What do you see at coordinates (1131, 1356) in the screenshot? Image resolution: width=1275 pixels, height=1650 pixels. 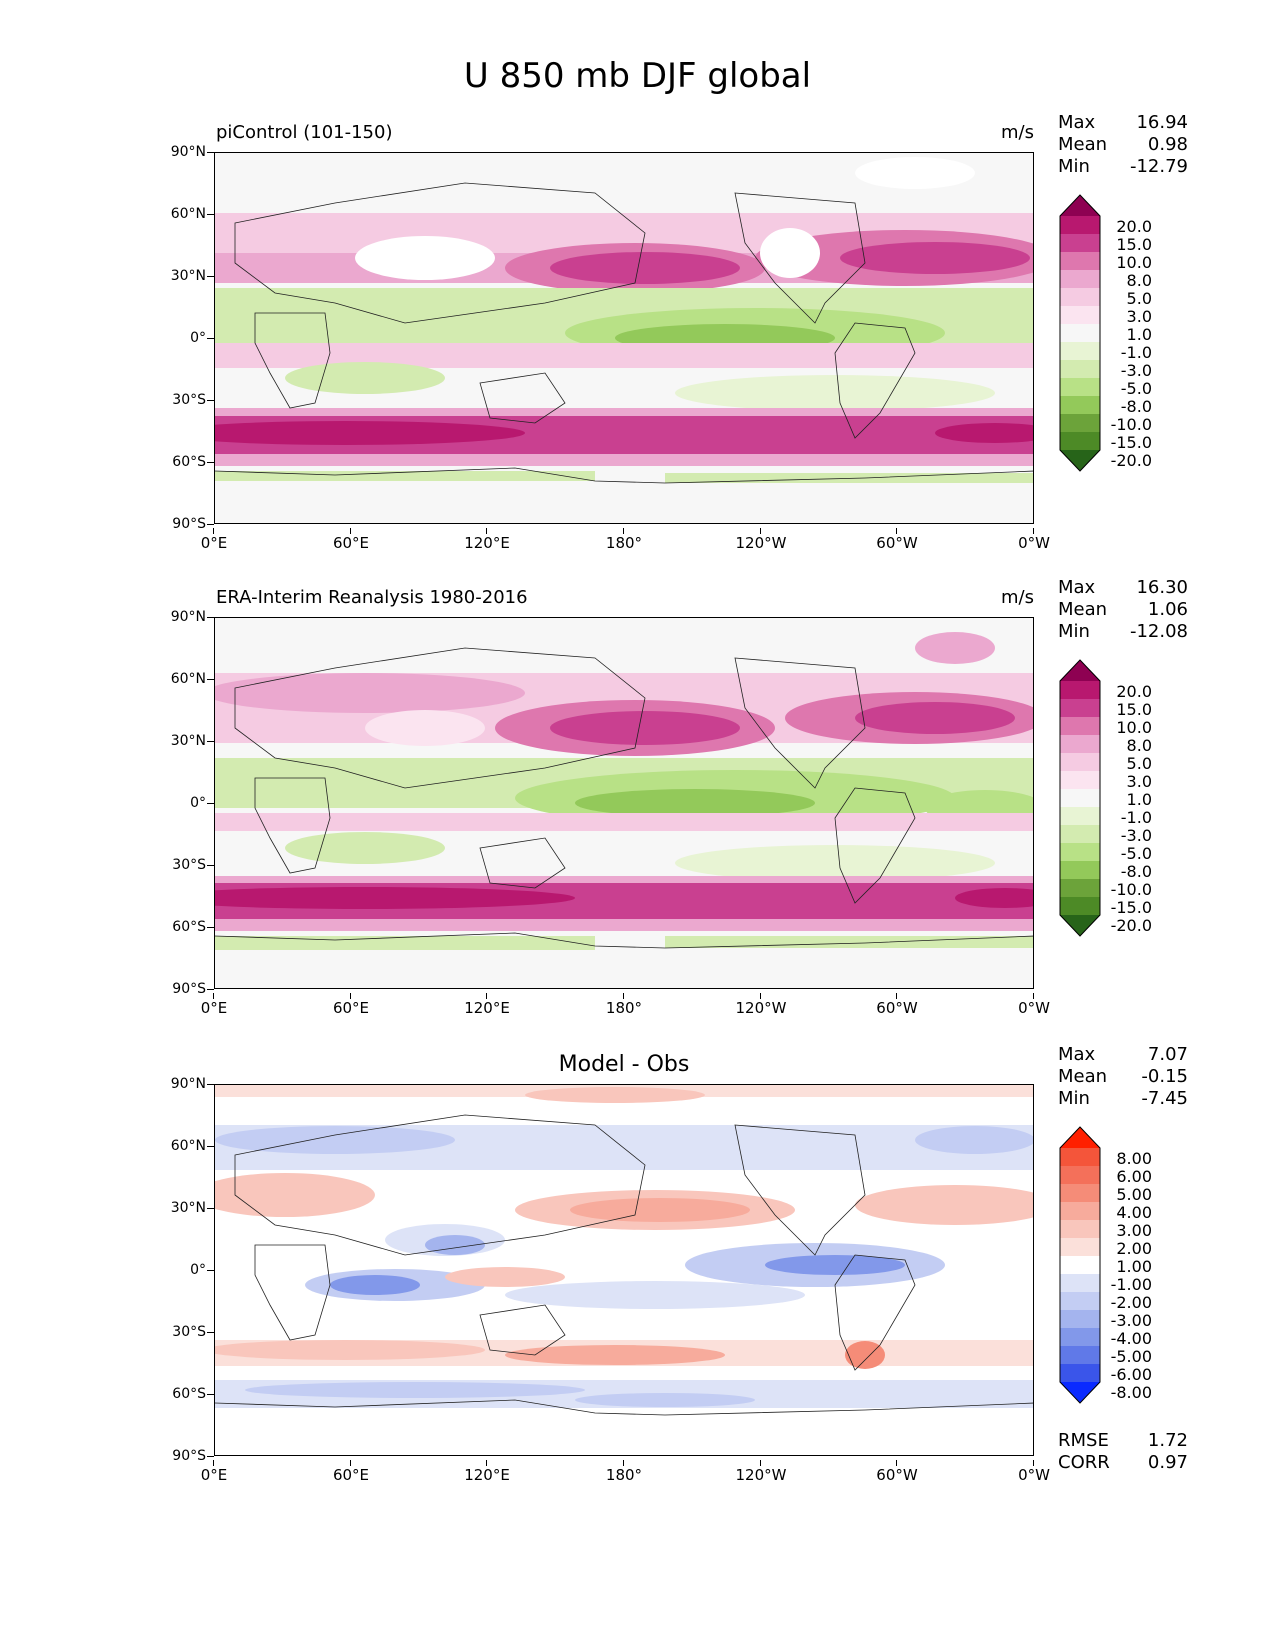 I see `colorbar-label: -5.00` at bounding box center [1131, 1356].